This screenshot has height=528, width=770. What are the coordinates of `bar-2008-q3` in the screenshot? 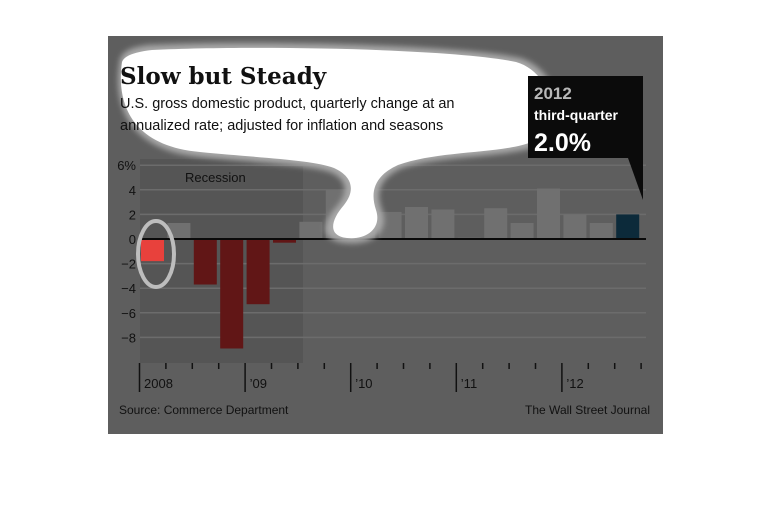 It's located at (205, 262).